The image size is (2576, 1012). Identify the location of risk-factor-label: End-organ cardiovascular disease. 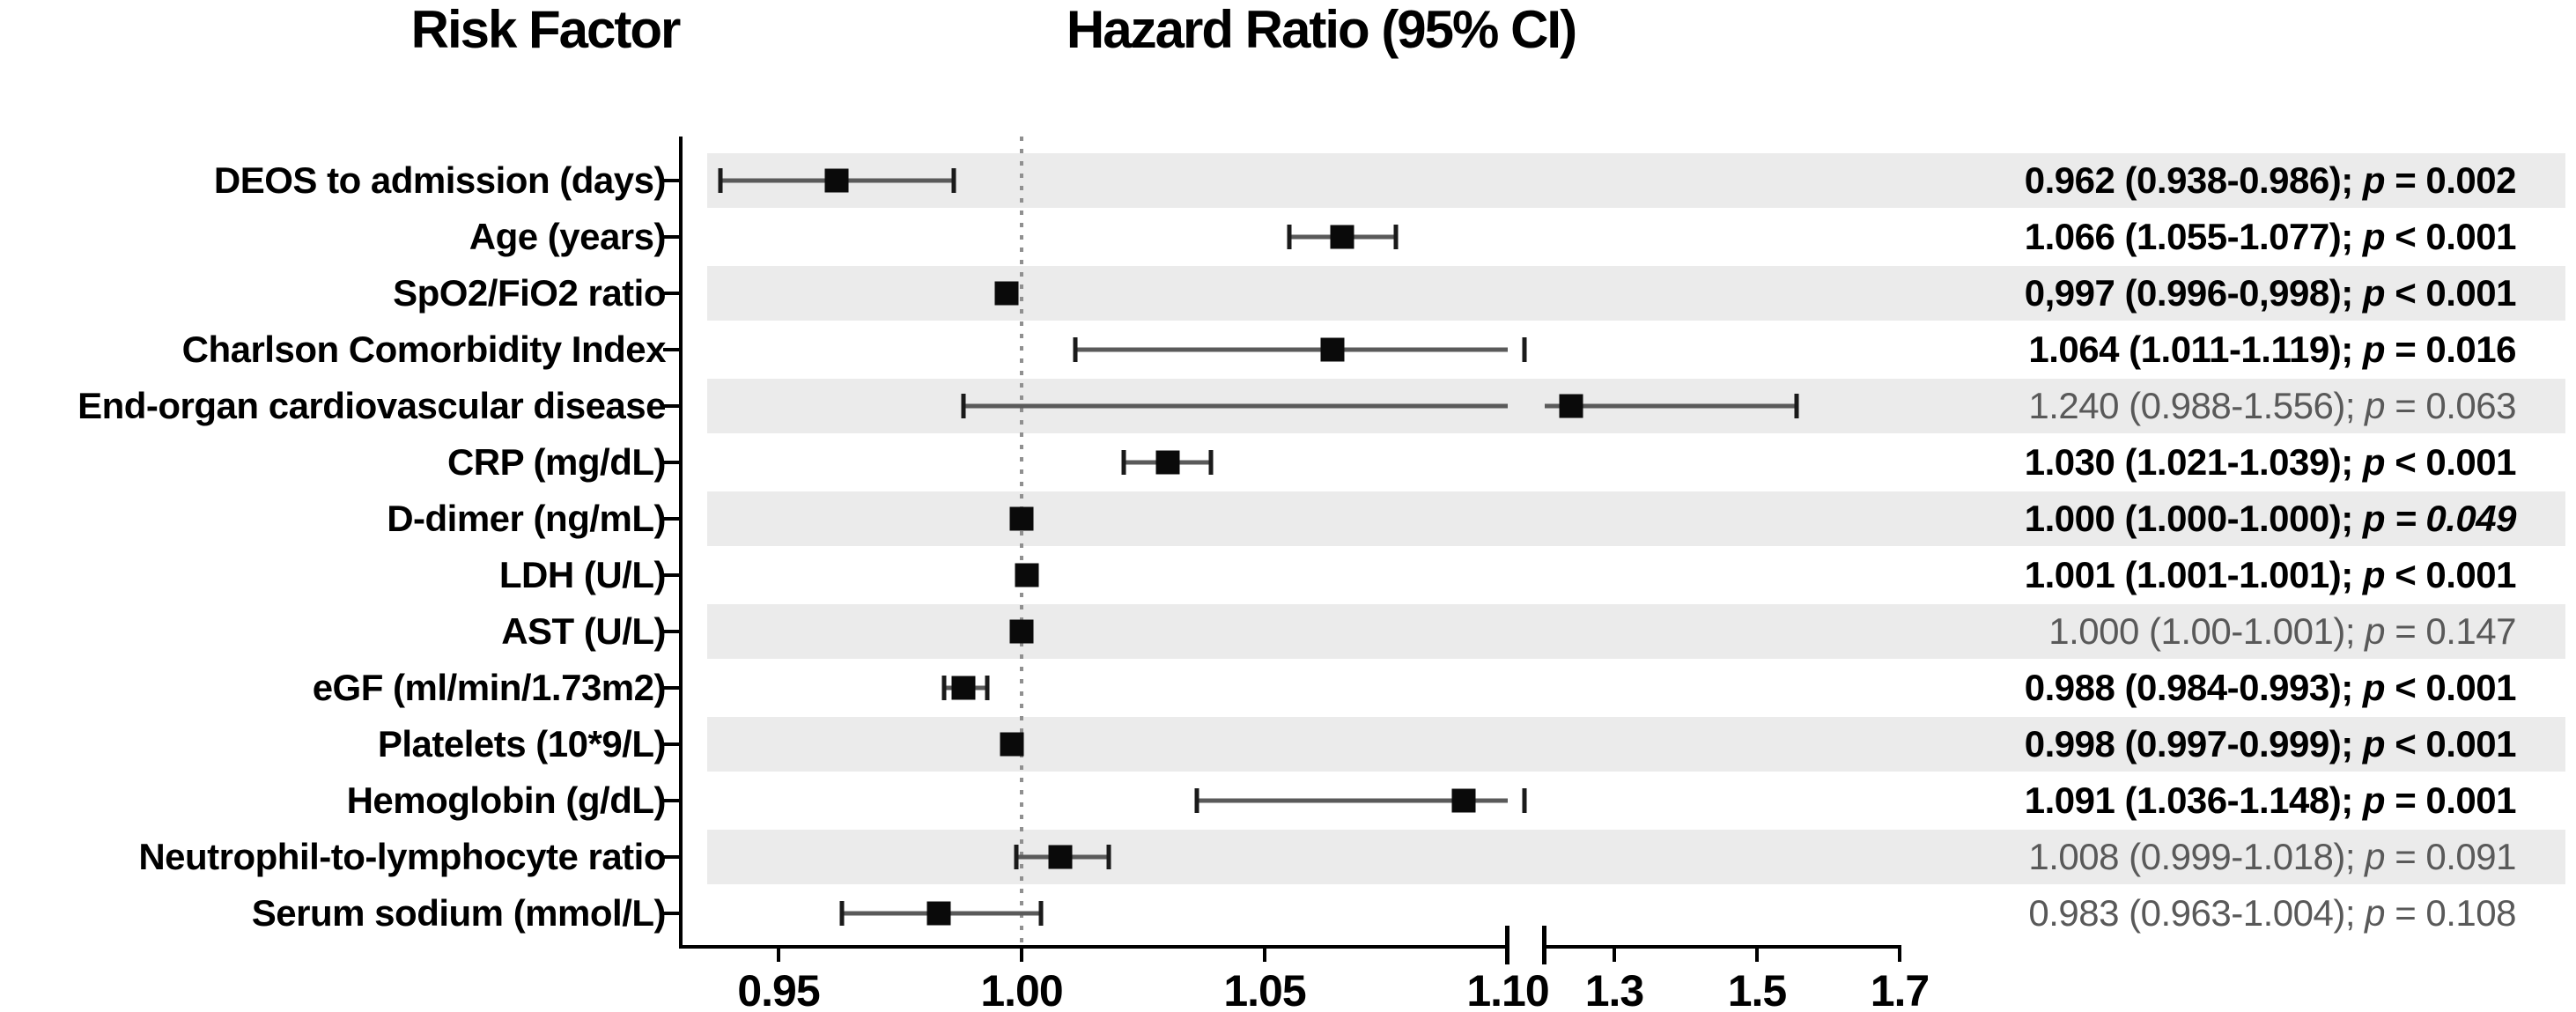
(372, 405).